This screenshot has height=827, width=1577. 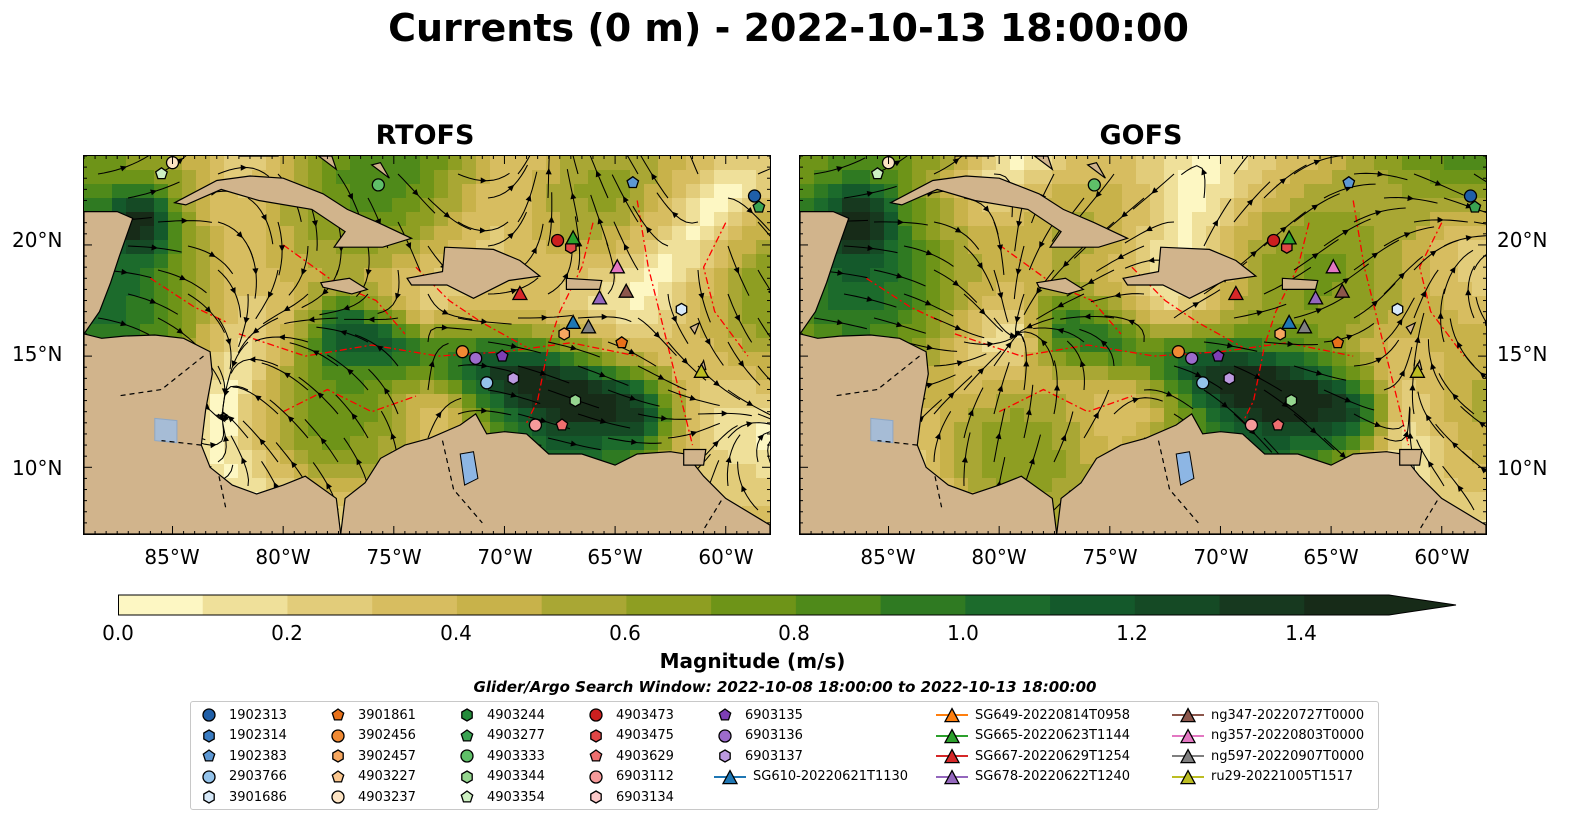 I want to click on lon-tick-label-70w-left: 70°W, so click(x=505, y=557).